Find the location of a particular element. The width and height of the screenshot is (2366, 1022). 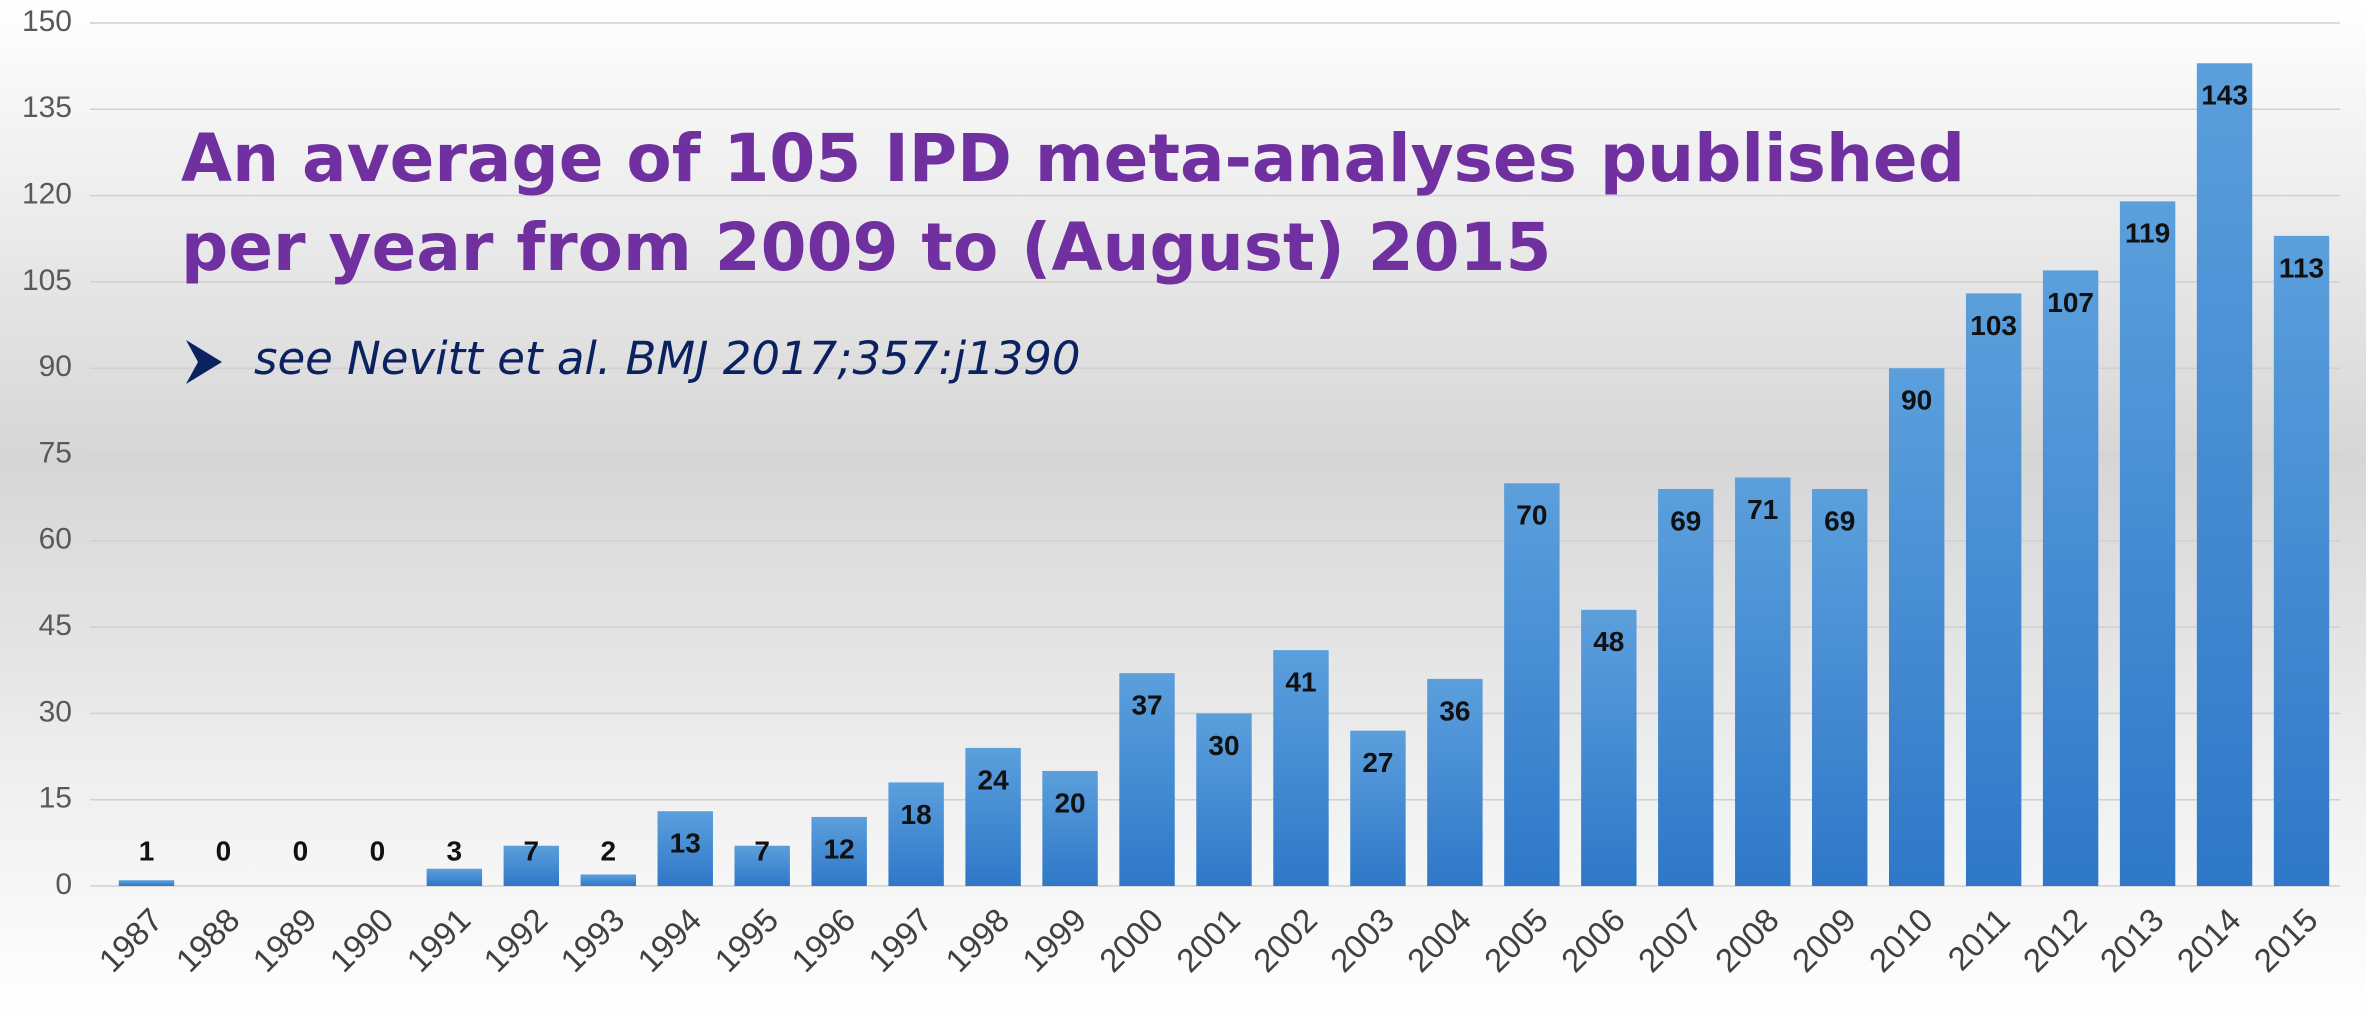

data-label: 143 is located at coordinates (2224, 95).